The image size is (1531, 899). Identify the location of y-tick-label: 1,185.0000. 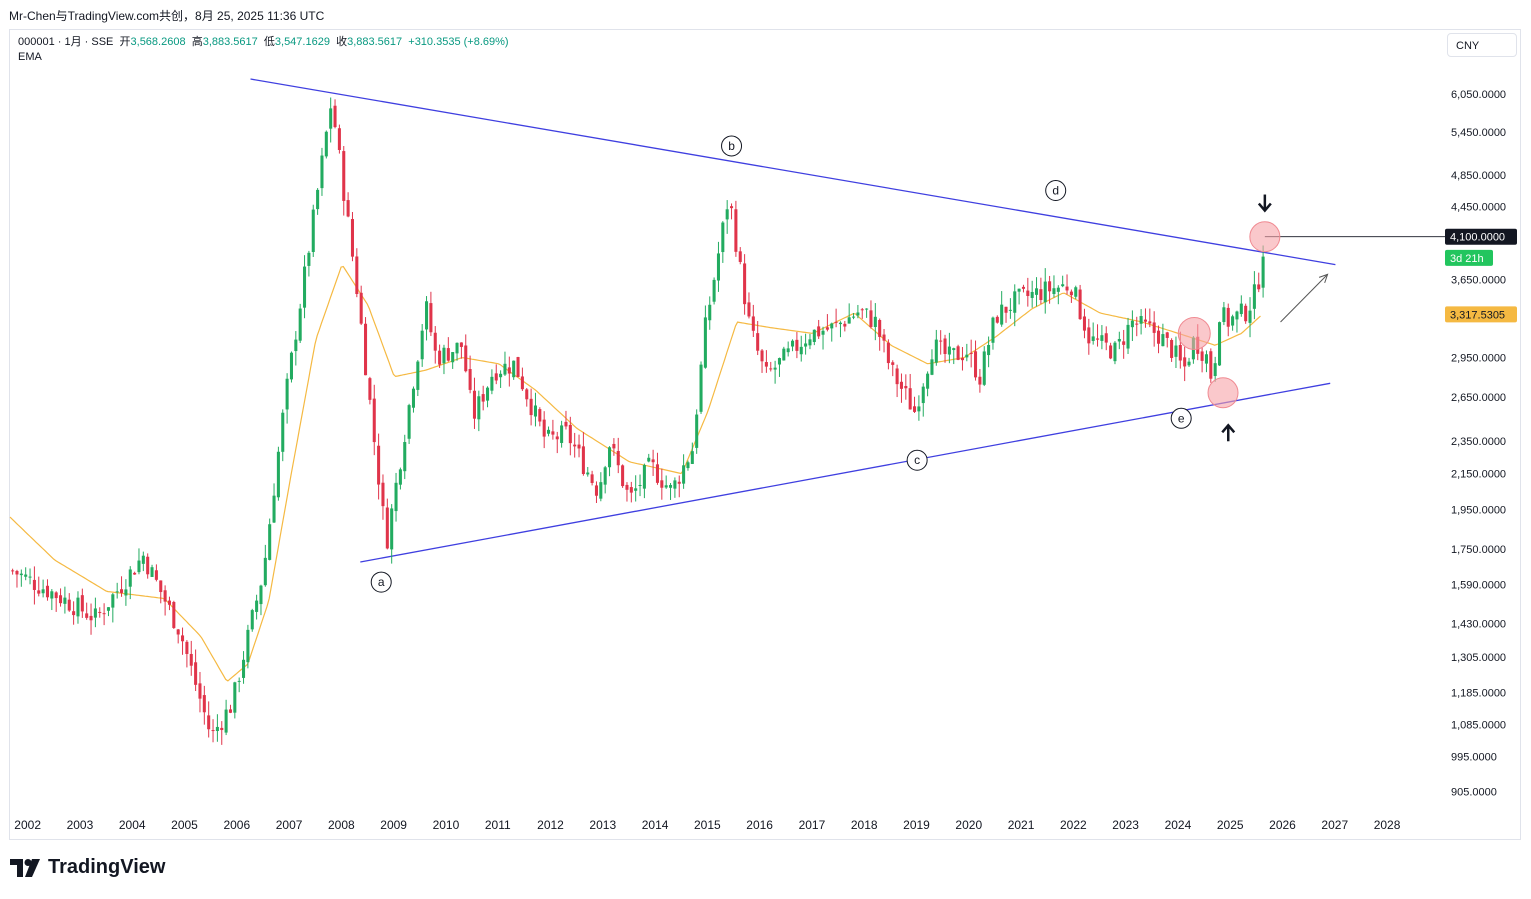
(1478, 693).